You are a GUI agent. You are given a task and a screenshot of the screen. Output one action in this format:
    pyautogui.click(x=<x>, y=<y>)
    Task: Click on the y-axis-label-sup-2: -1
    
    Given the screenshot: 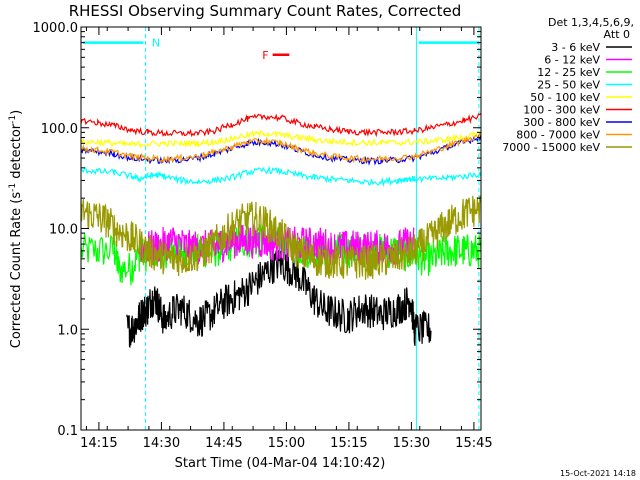 What is the action you would take?
    pyautogui.click(x=13, y=119)
    